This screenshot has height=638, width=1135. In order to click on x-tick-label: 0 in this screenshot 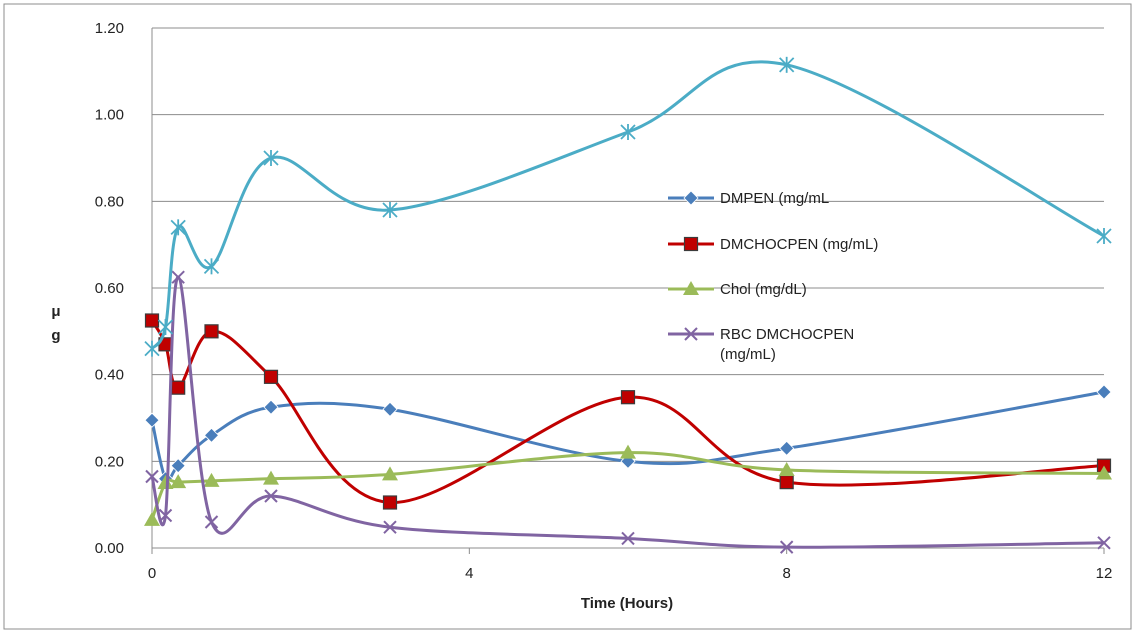, I will do `click(152, 573)`.